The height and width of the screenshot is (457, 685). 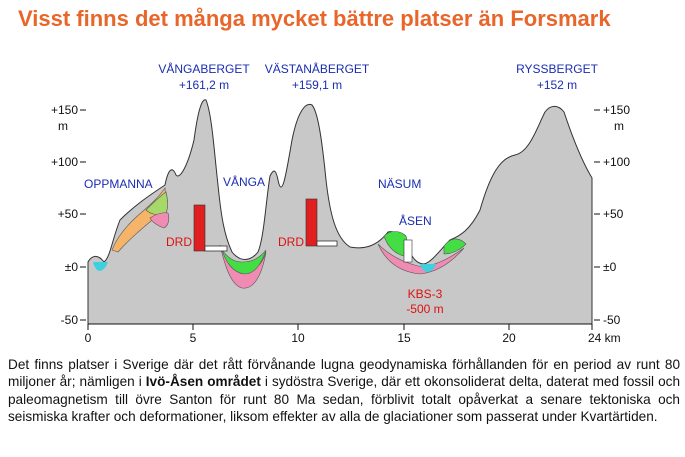 I want to click on y-axis-right: +150 m +100 +50 ±0 -50, so click(x=612, y=215).